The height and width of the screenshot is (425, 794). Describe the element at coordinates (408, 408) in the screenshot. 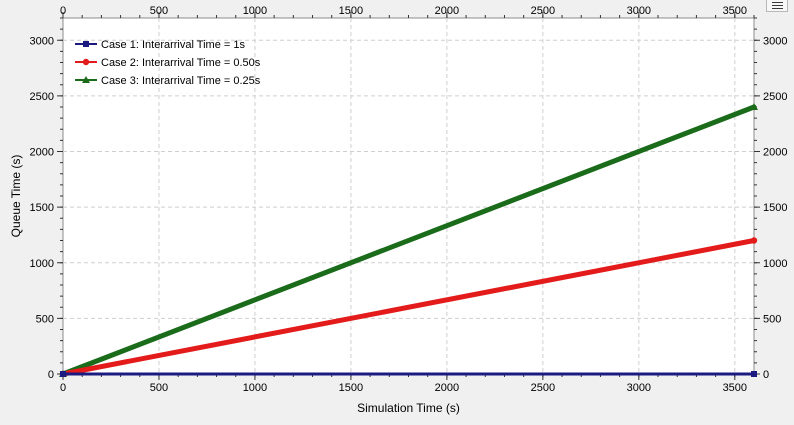

I see `x-axis-label: Simulation Time (s)` at that location.